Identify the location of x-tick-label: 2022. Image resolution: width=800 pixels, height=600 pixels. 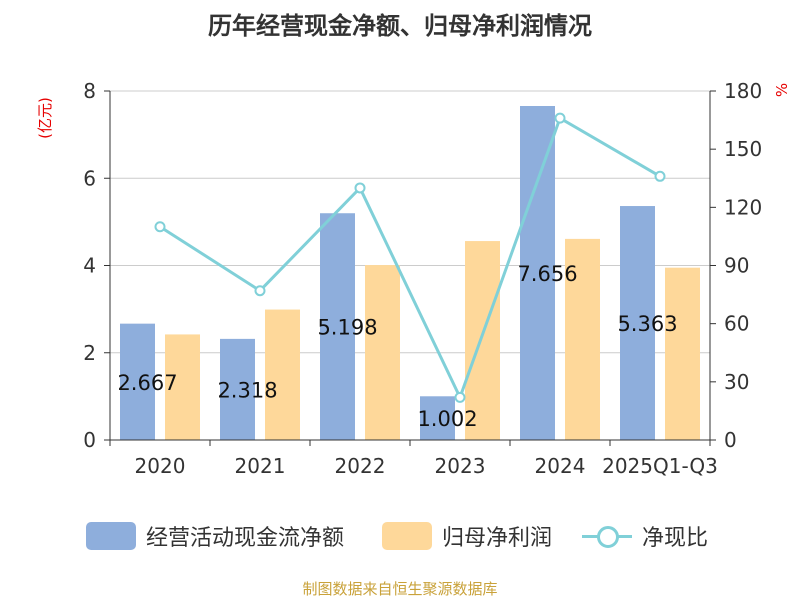
(360, 466).